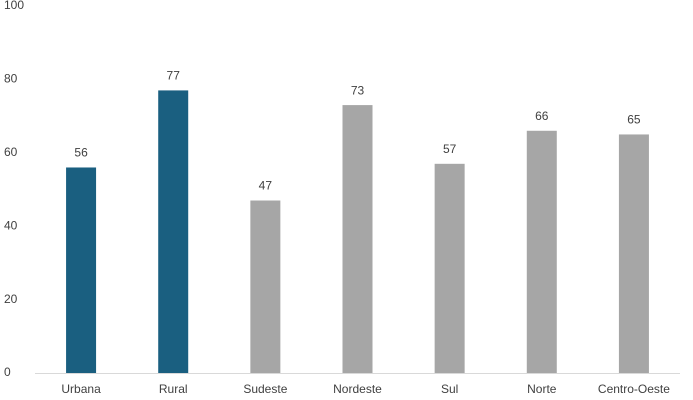 This screenshot has width=693, height=400. What do you see at coordinates (81, 153) in the screenshot?
I see `data-label: 56` at bounding box center [81, 153].